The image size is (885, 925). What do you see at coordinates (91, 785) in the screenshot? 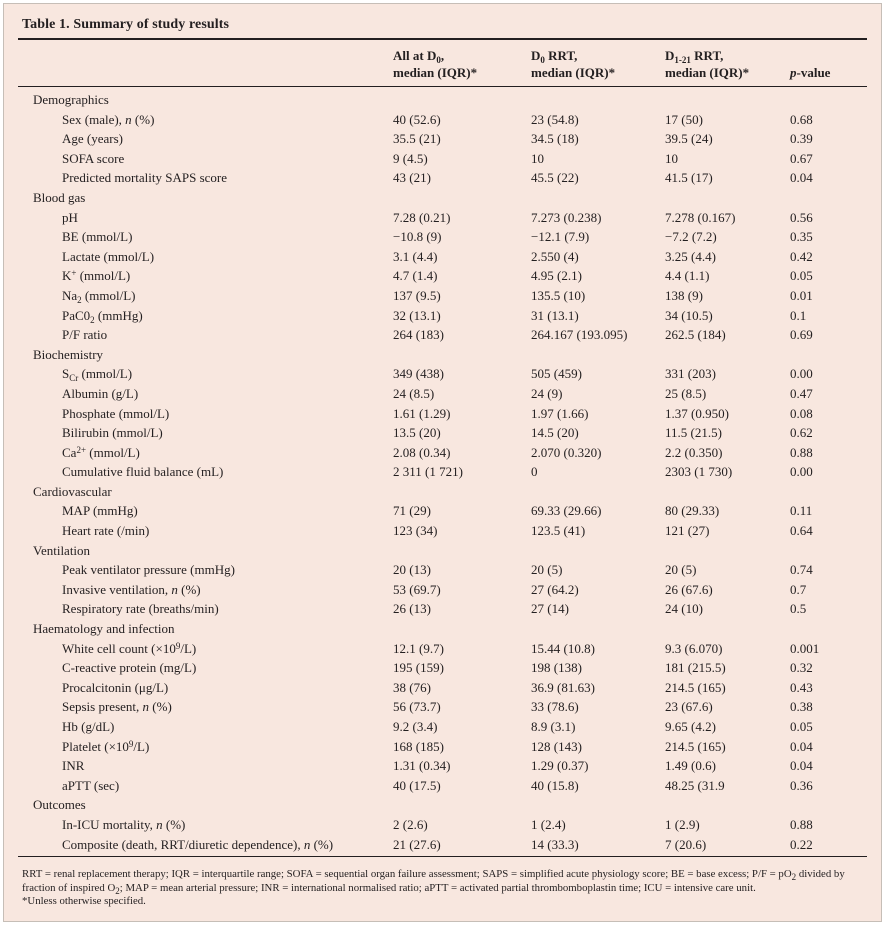
I see `row-label: aPTT (sec)` at bounding box center [91, 785].